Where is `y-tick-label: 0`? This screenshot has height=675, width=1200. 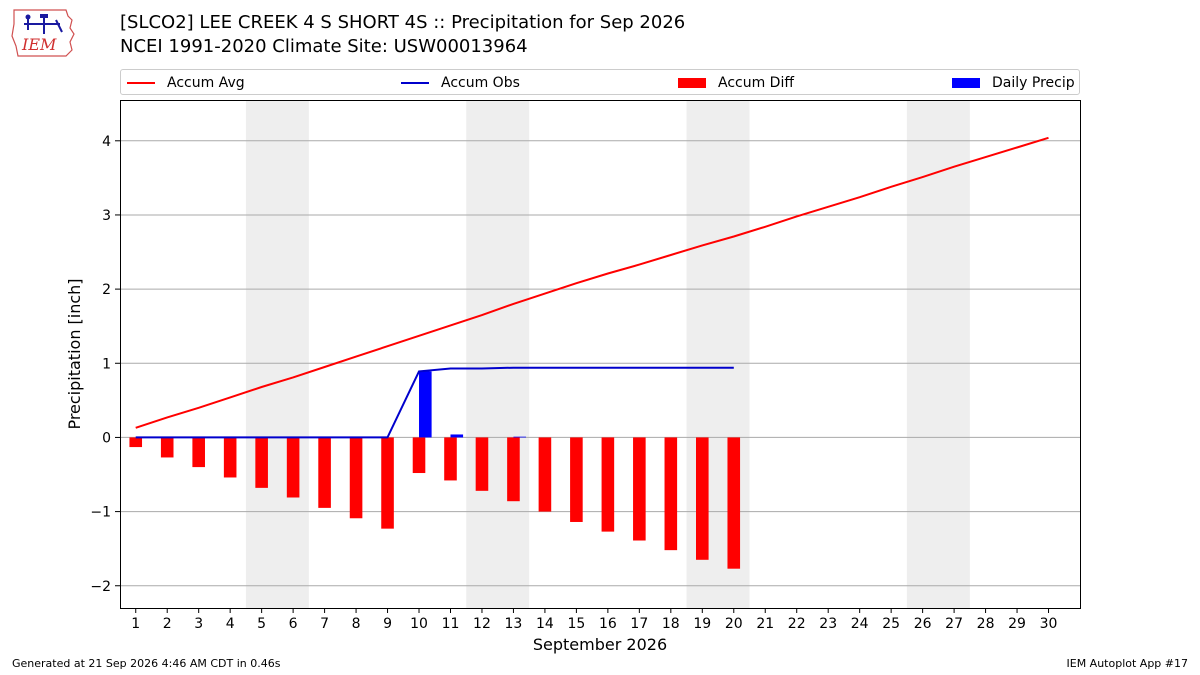
y-tick-label: 0 is located at coordinates (106, 438).